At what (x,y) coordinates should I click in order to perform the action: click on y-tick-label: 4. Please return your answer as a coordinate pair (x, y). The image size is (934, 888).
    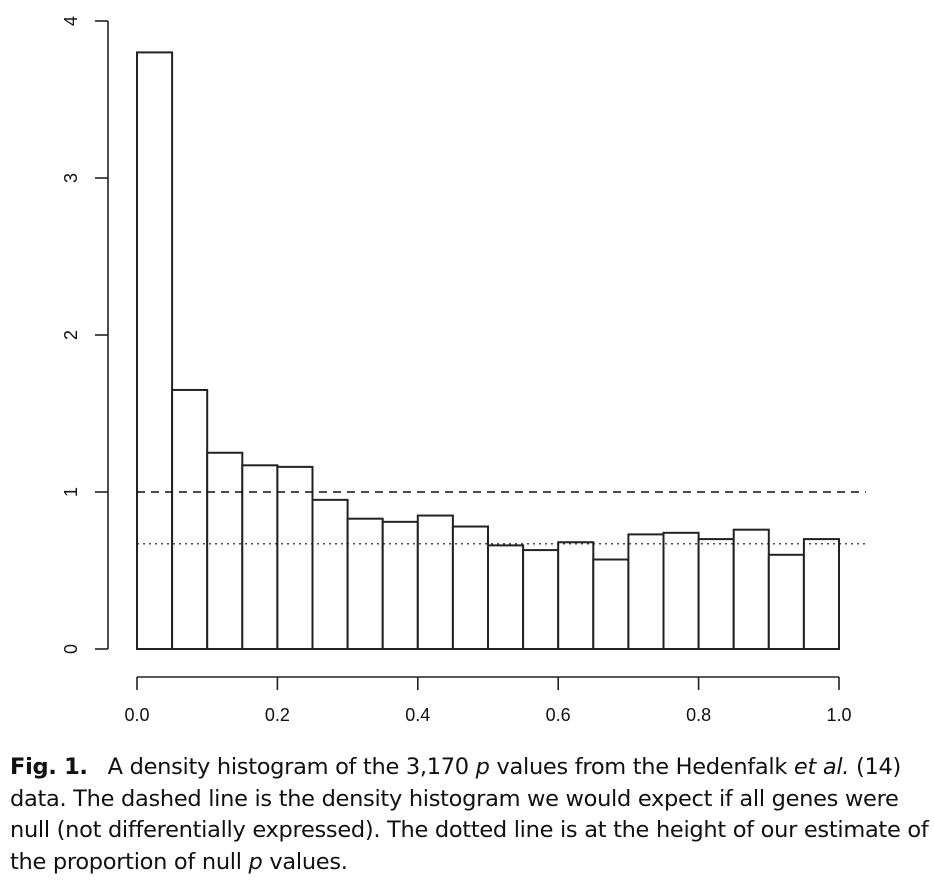
    Looking at the image, I should click on (71, 21).